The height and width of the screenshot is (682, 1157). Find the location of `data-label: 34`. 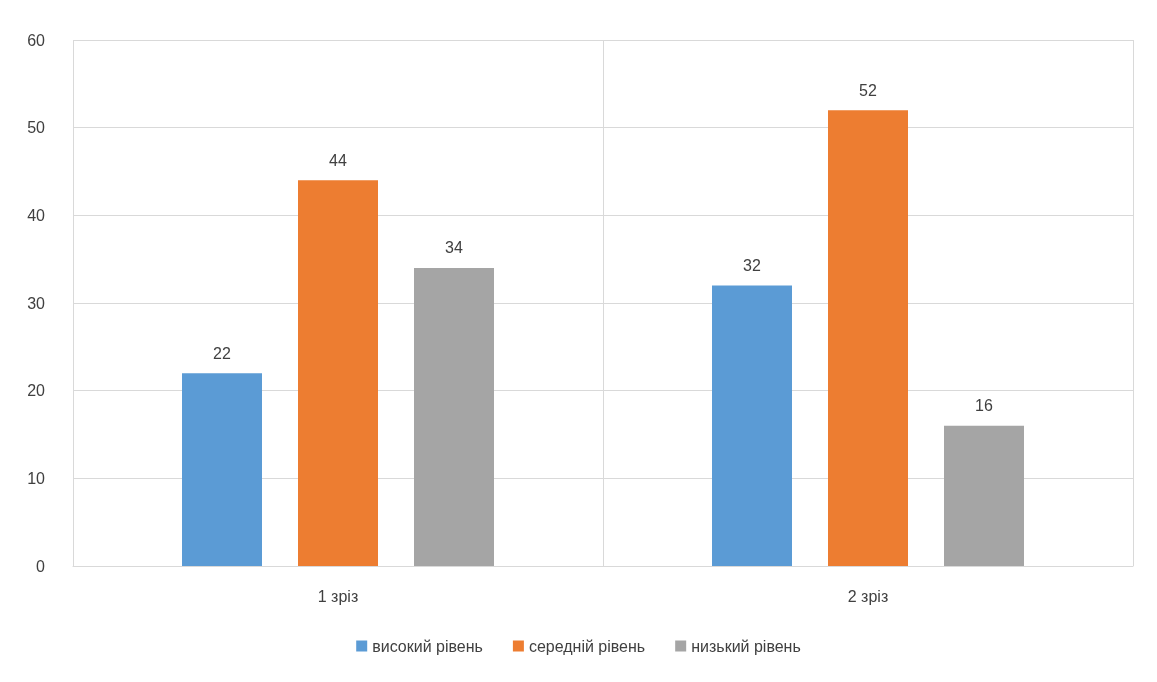

data-label: 34 is located at coordinates (454, 248).